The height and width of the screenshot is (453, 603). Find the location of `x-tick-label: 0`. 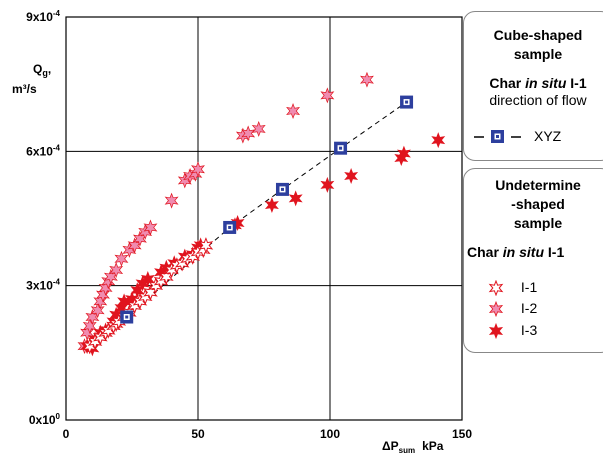

x-tick-label: 0 is located at coordinates (66, 434).